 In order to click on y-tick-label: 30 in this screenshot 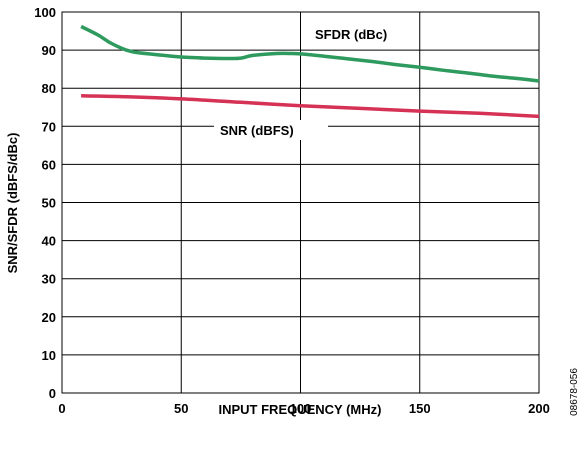, I will do `click(49, 279)`.